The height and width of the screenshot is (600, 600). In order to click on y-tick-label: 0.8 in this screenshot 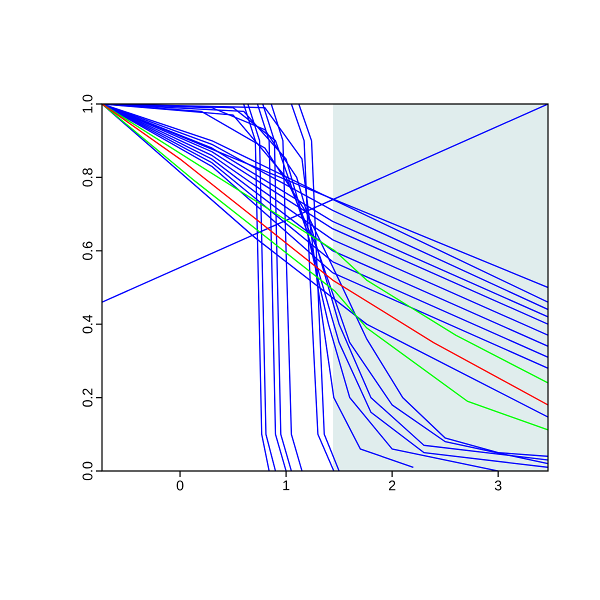, I will do `click(87, 177)`.